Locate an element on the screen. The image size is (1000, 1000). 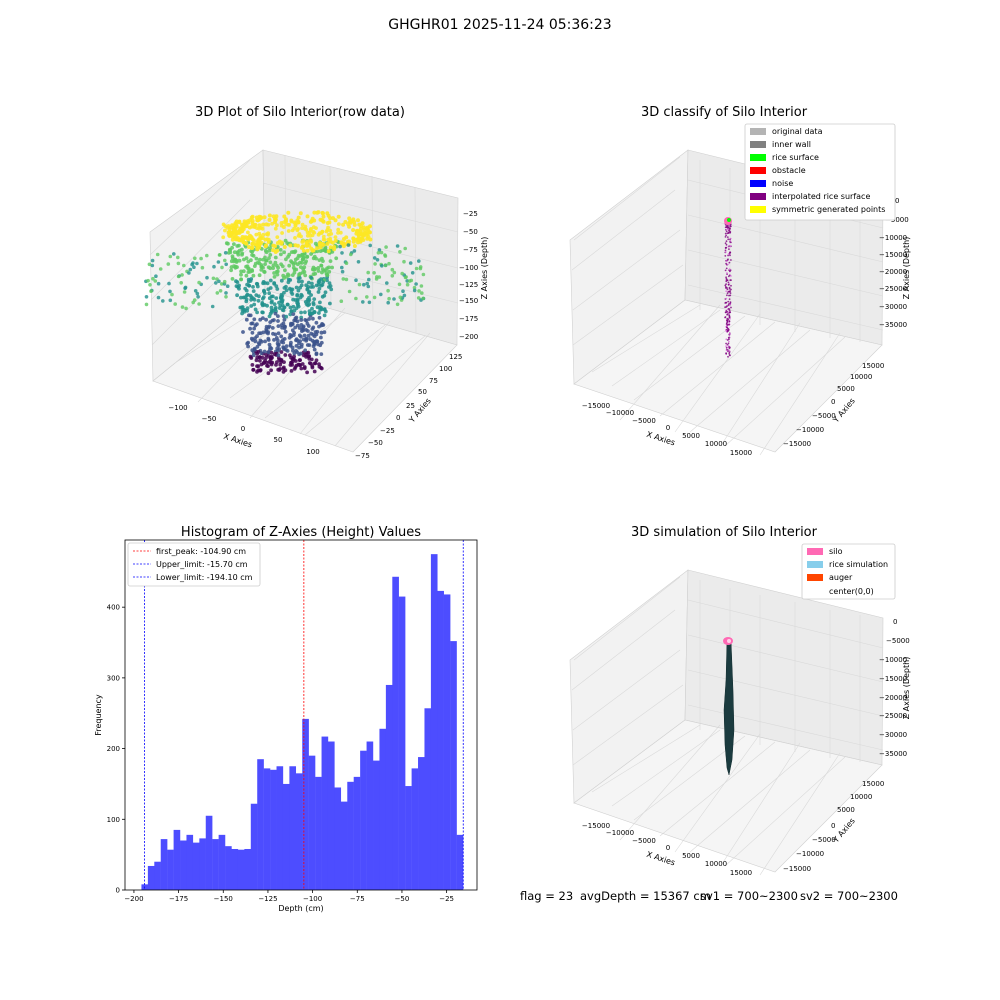
legend-label-auger: auger is located at coordinates (841, 577).